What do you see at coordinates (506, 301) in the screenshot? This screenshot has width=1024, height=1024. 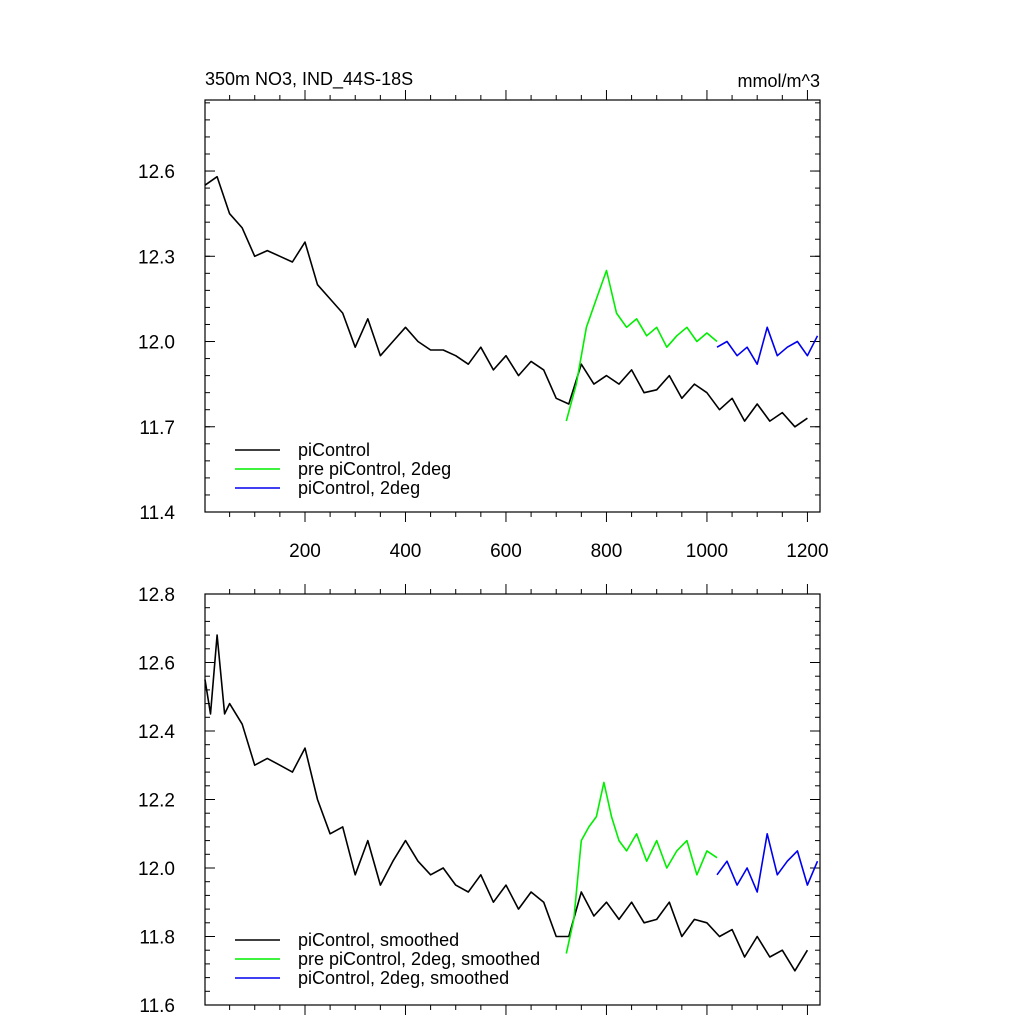 I see `series-line-picontrol` at bounding box center [506, 301].